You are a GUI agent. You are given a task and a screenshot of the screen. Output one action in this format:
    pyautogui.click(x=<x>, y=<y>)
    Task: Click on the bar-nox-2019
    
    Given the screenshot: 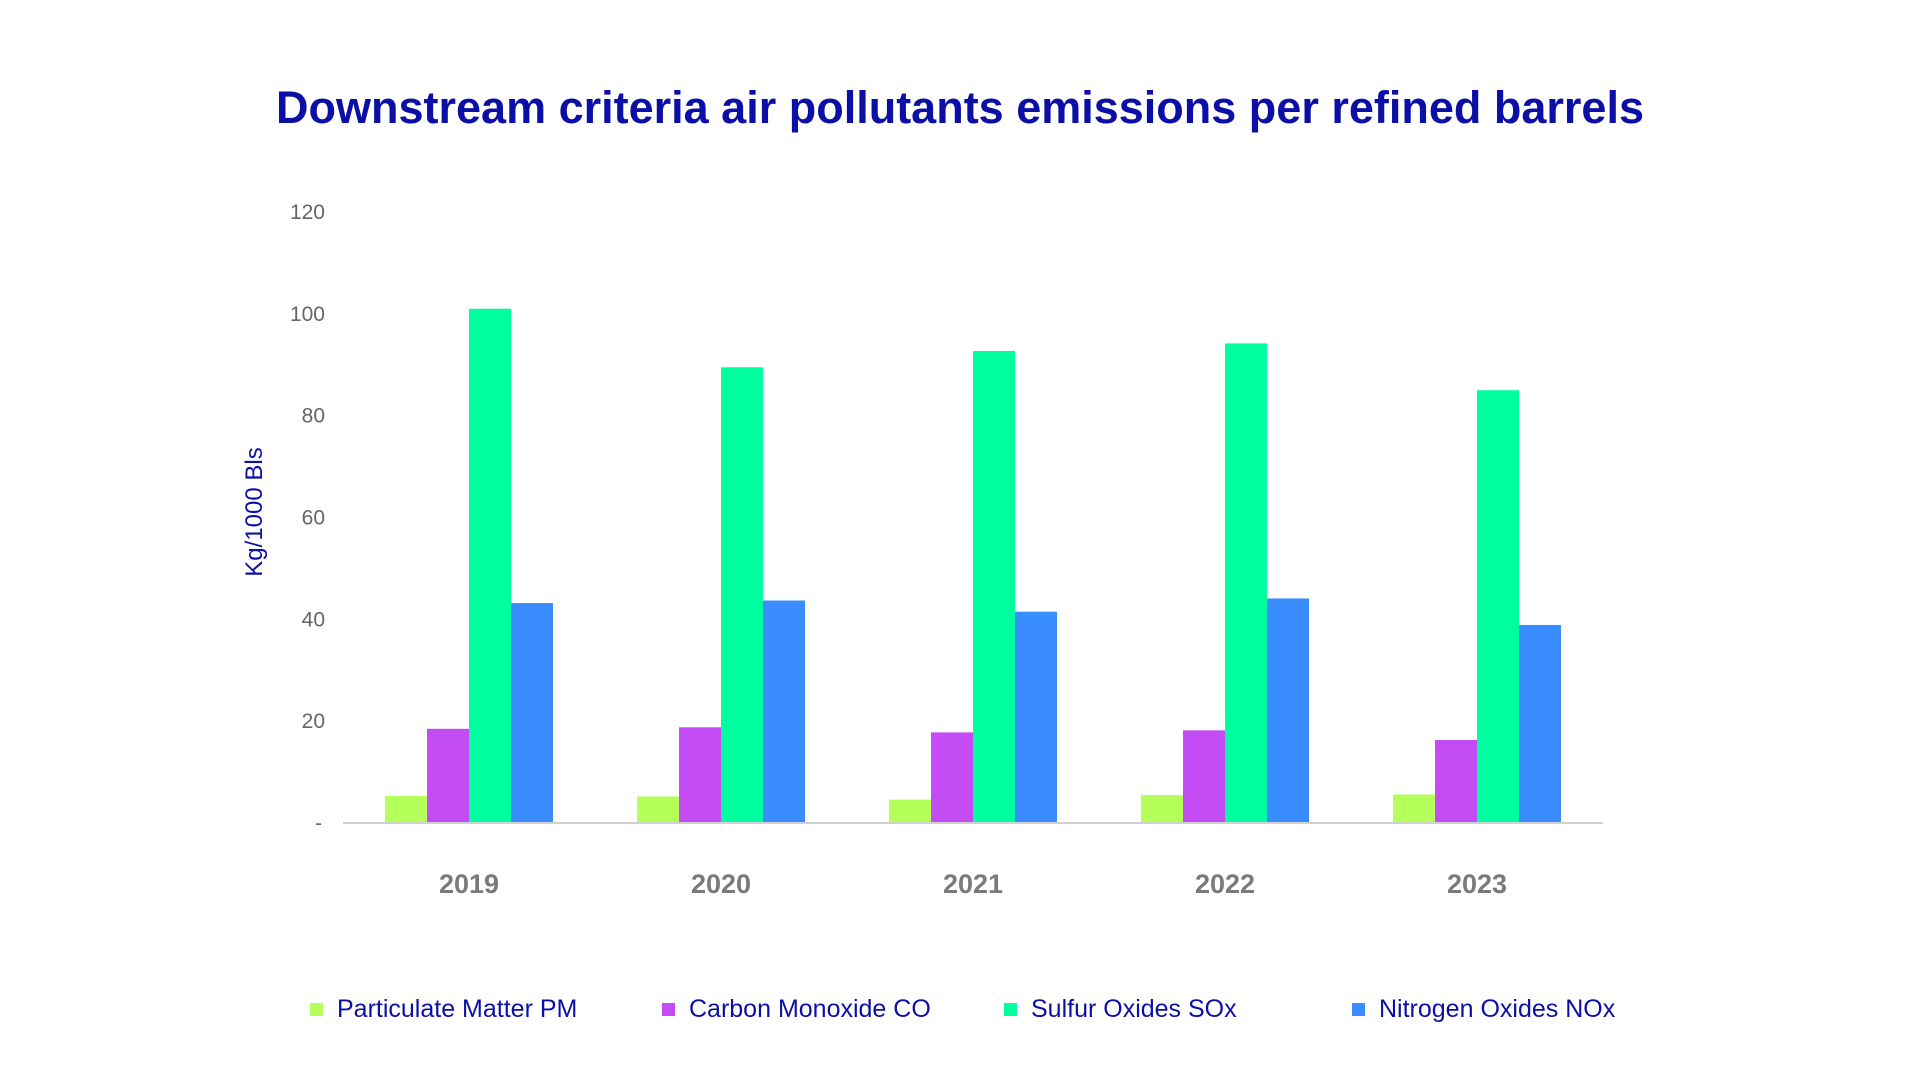 What is the action you would take?
    pyautogui.click(x=532, y=713)
    